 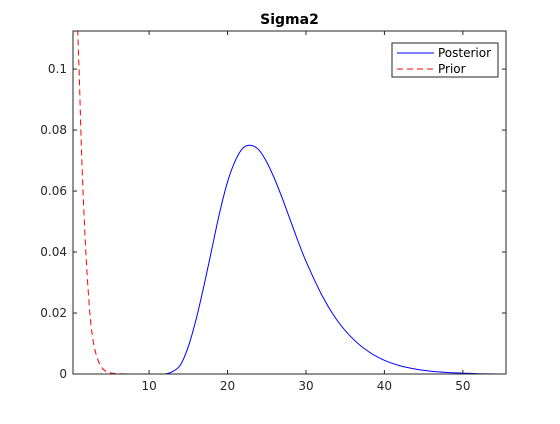 I want to click on chart-title: Sigma2, so click(x=289, y=20).